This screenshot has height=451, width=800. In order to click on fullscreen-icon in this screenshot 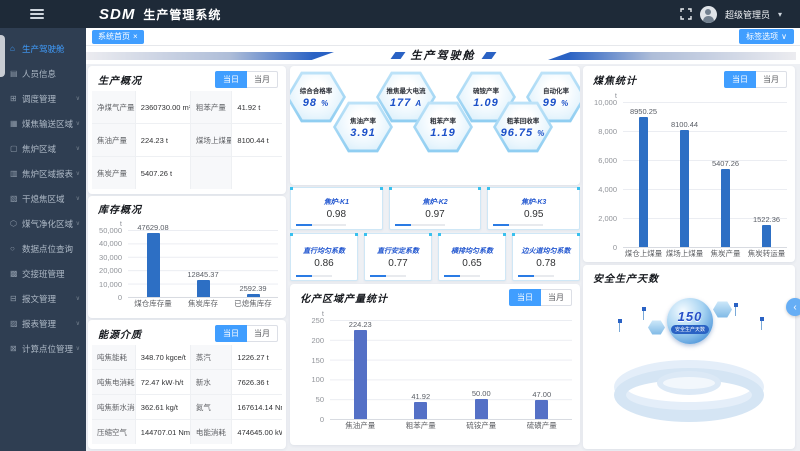, I will do `click(686, 14)`.